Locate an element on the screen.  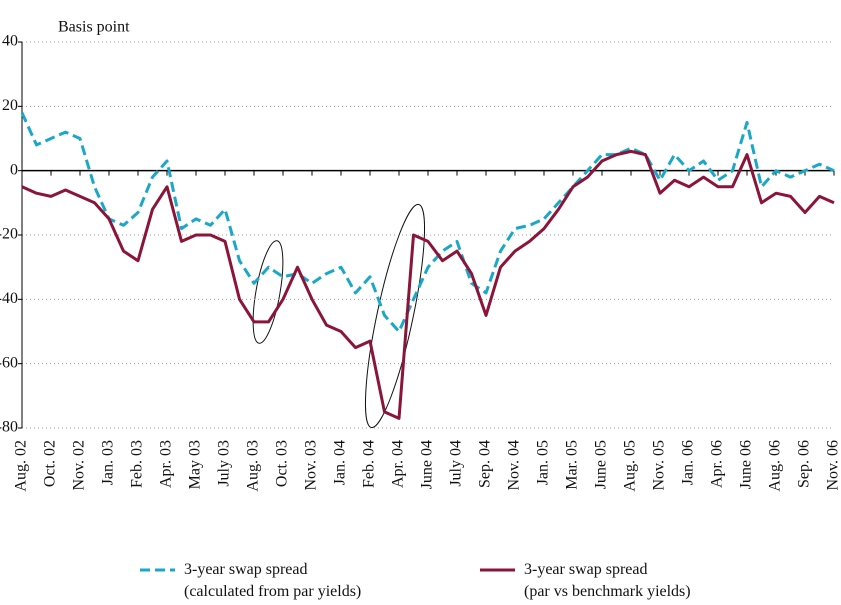
x-tick-label: July 04 is located at coordinates (456, 463).